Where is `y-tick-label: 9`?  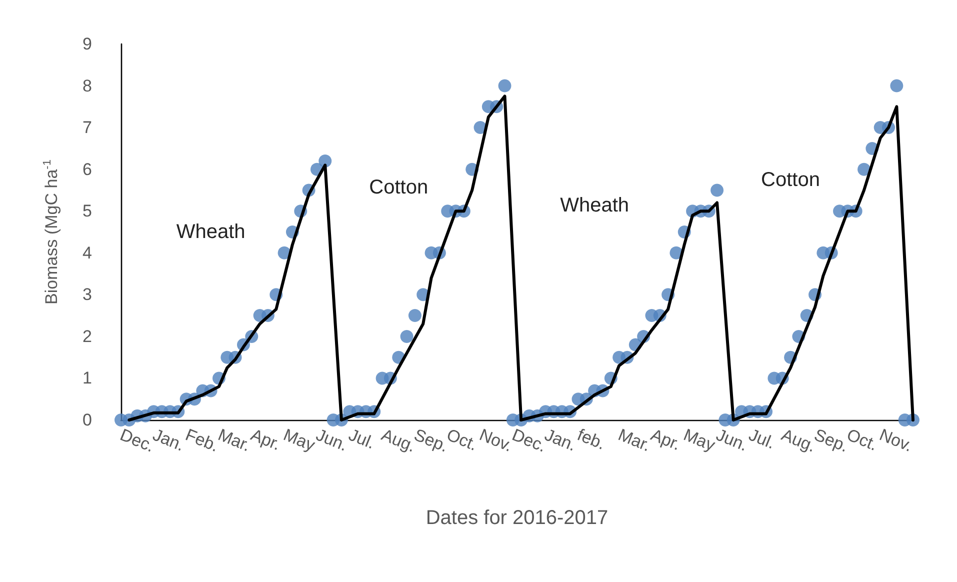
y-tick-label: 9 is located at coordinates (87, 44).